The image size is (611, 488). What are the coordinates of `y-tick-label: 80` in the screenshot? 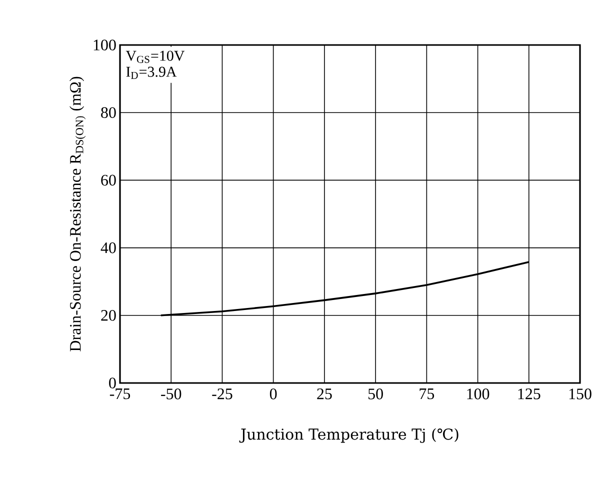 It's located at (108, 112).